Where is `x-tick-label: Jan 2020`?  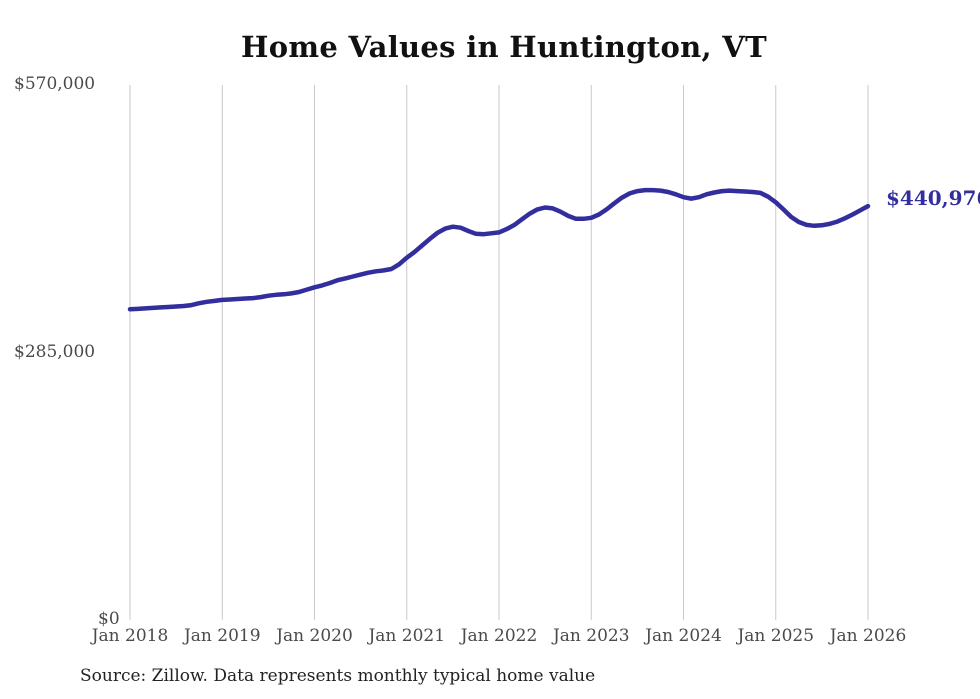
x-tick-label: Jan 2020 is located at coordinates (314, 636).